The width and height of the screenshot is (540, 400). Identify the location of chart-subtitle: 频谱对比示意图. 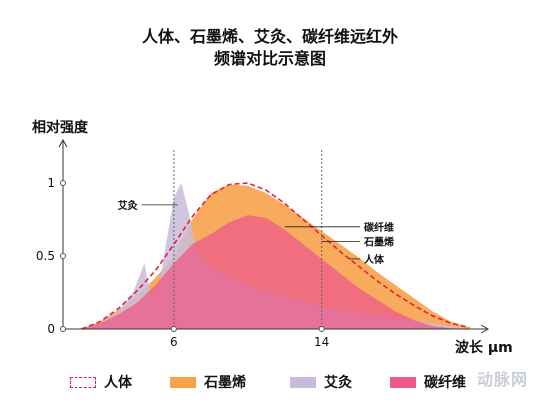
(269, 58).